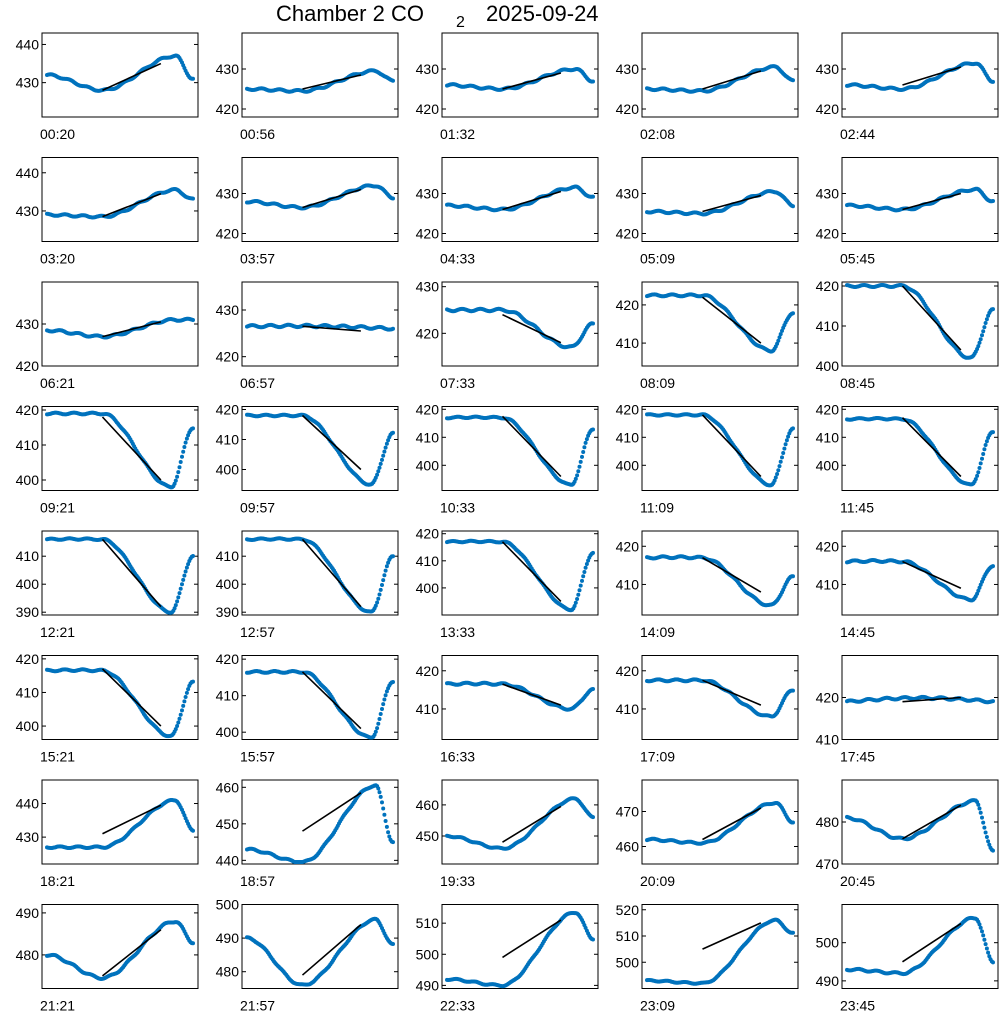 This screenshot has height=1014, width=1000. Describe the element at coordinates (657, 508) in the screenshot. I see `panel-time-label: 11:09` at that location.